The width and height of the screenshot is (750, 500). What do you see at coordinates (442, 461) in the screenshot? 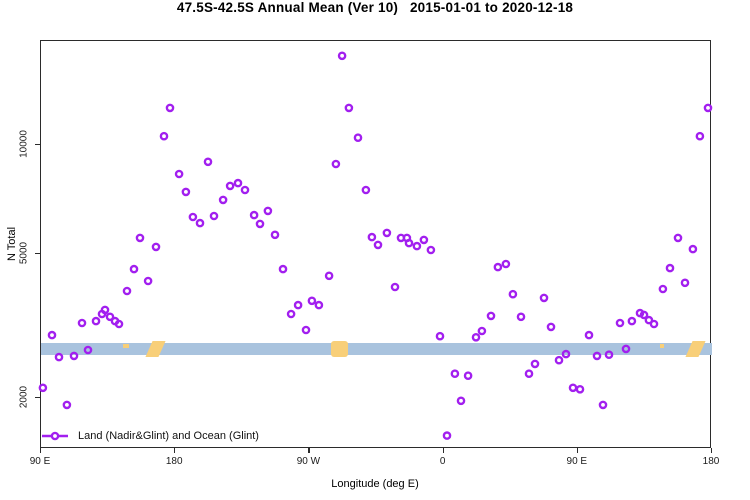
I see `x-tick-label: 0` at bounding box center [442, 461].